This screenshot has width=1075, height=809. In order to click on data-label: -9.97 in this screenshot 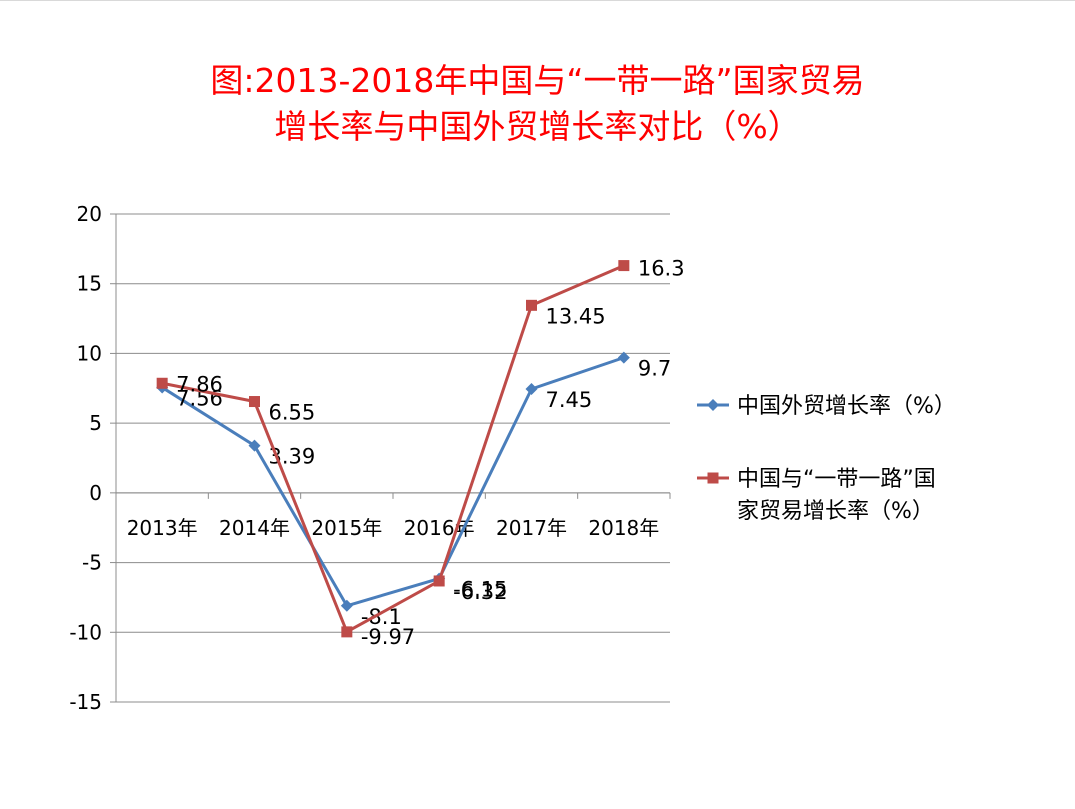, I will do `click(388, 637)`.